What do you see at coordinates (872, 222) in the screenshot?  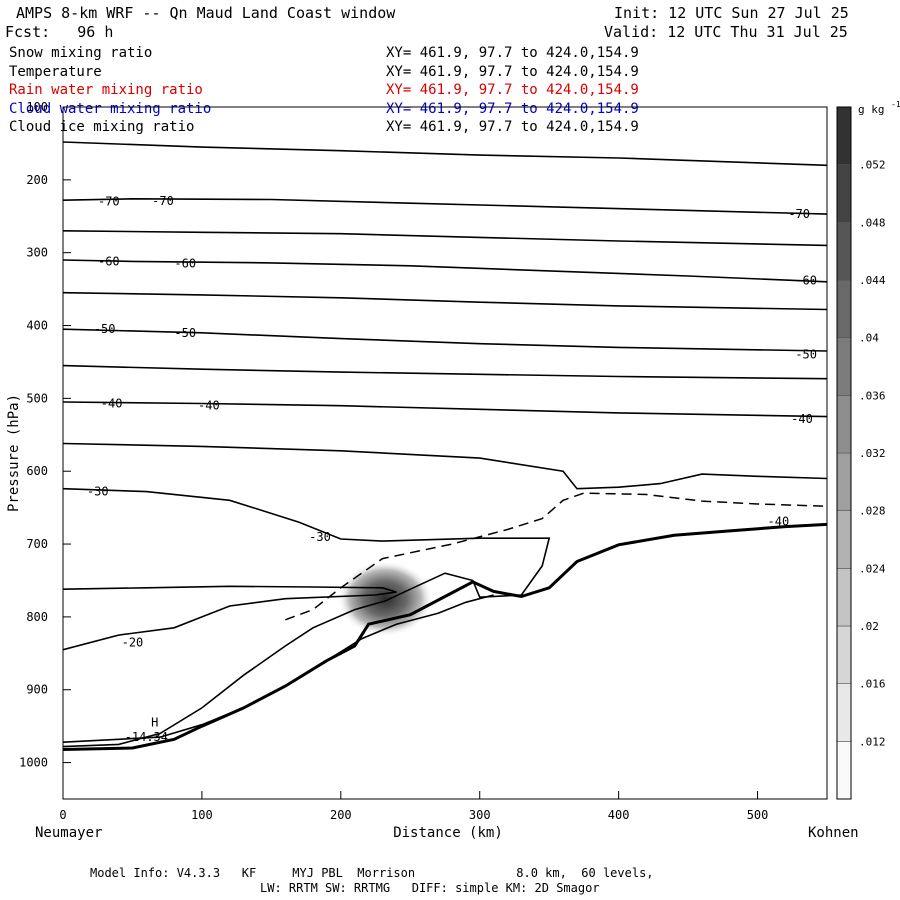 I see `colorbar-tick-label: .048` at bounding box center [872, 222].